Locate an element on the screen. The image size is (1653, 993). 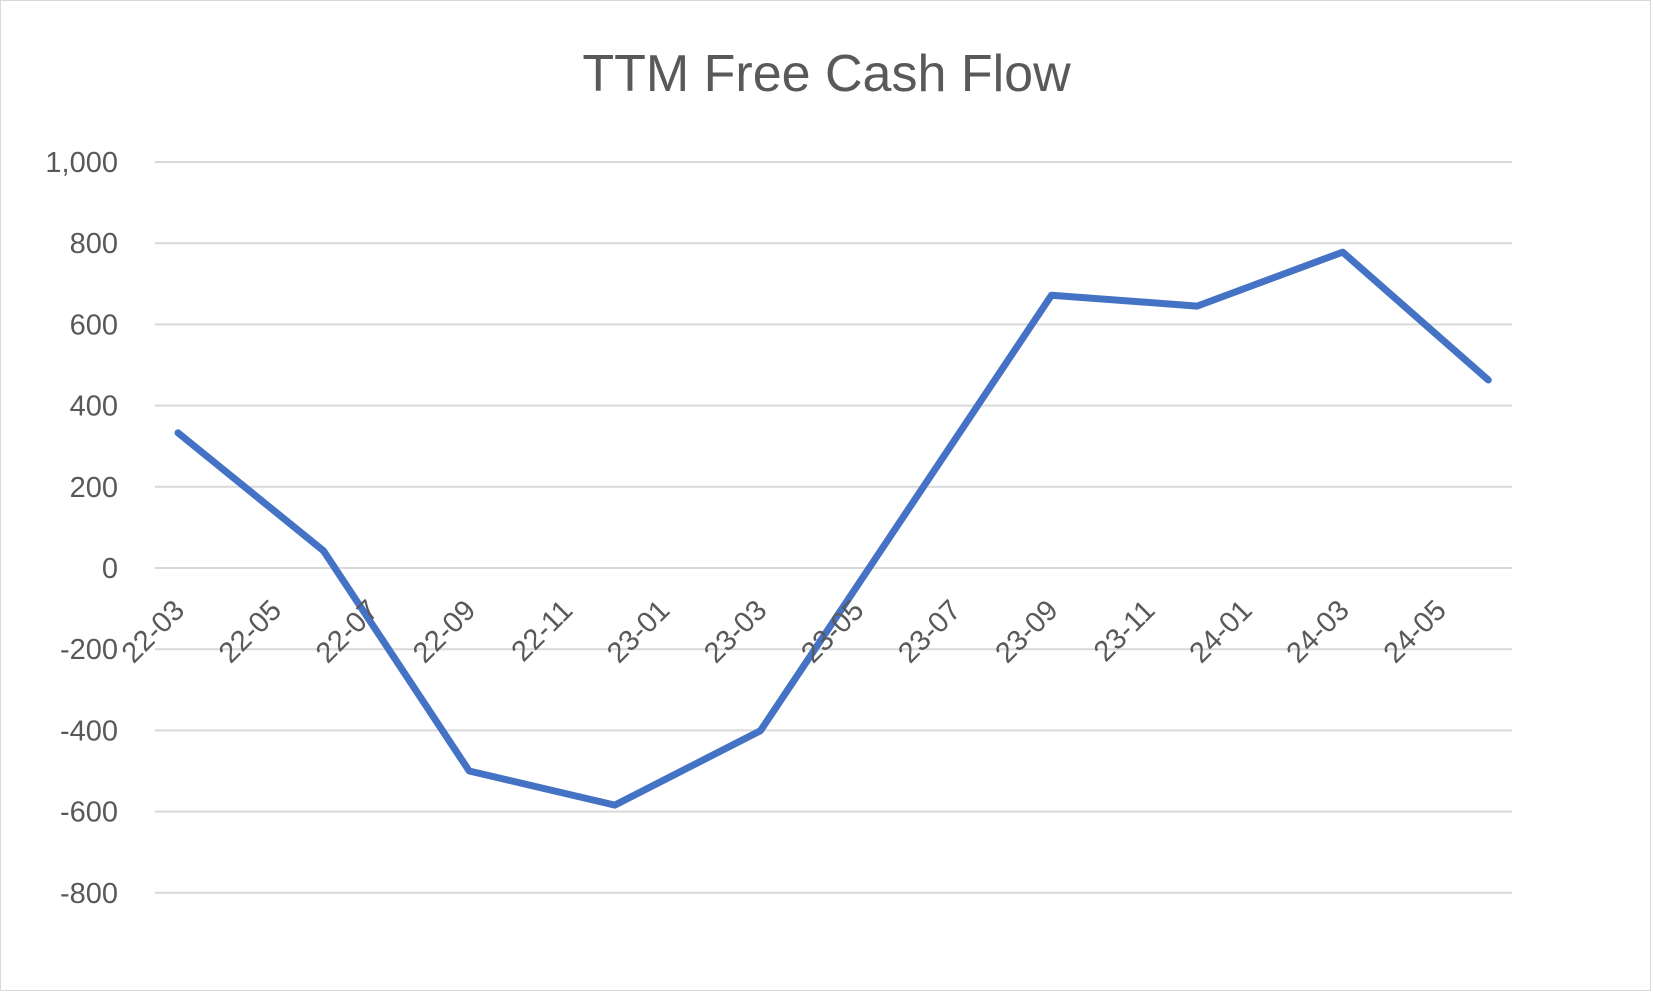
x-tick-label: 22-11 is located at coordinates (543, 631).